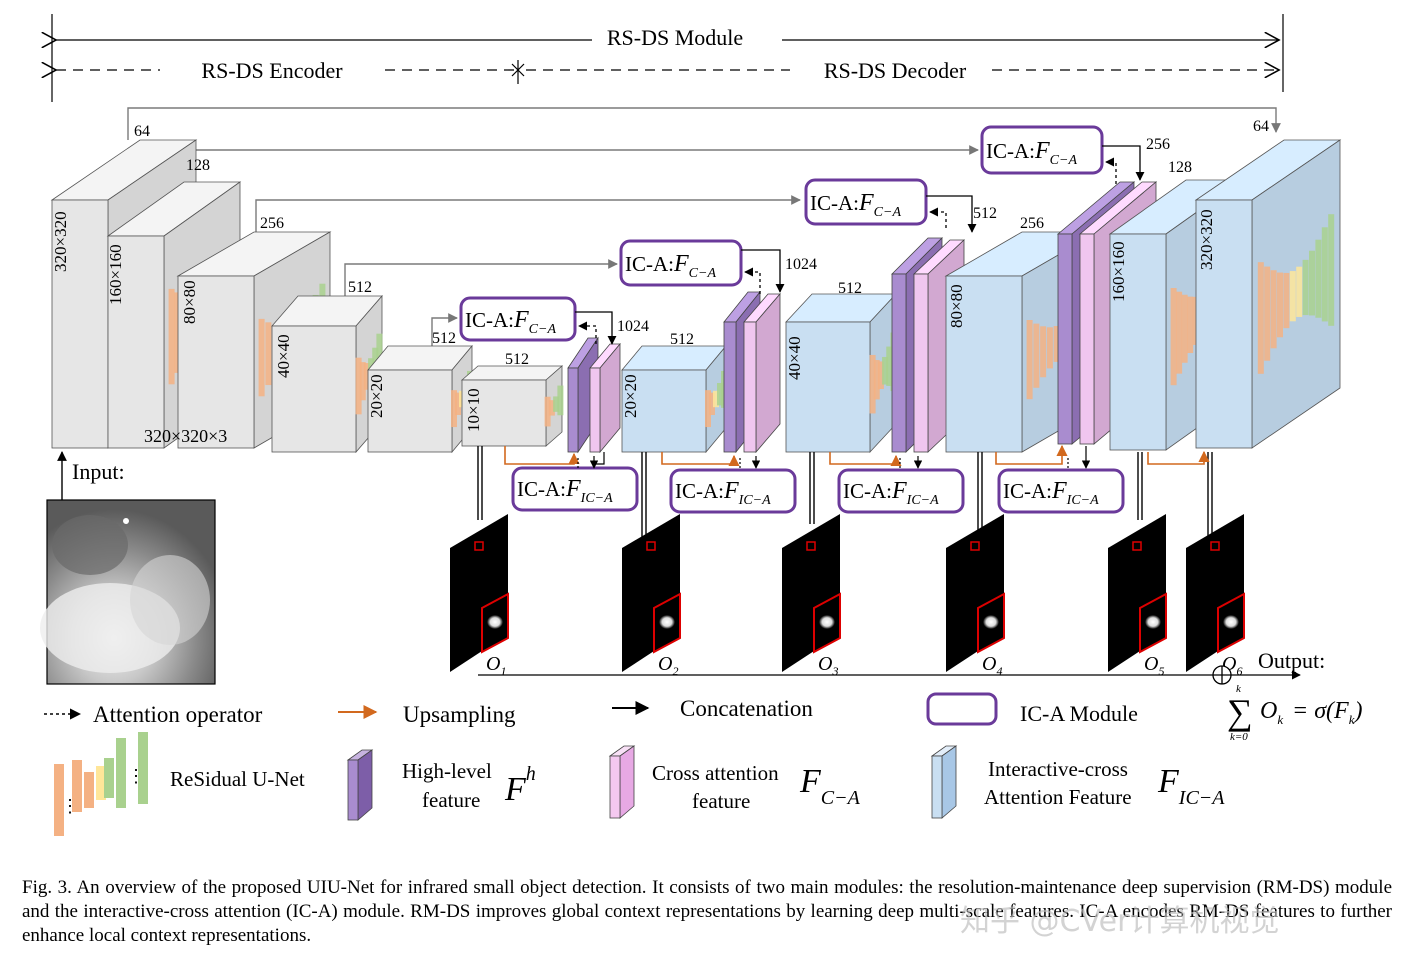 The image size is (1410, 966). I want to click on legend-ica-module: IC-A Module, so click(1079, 713).